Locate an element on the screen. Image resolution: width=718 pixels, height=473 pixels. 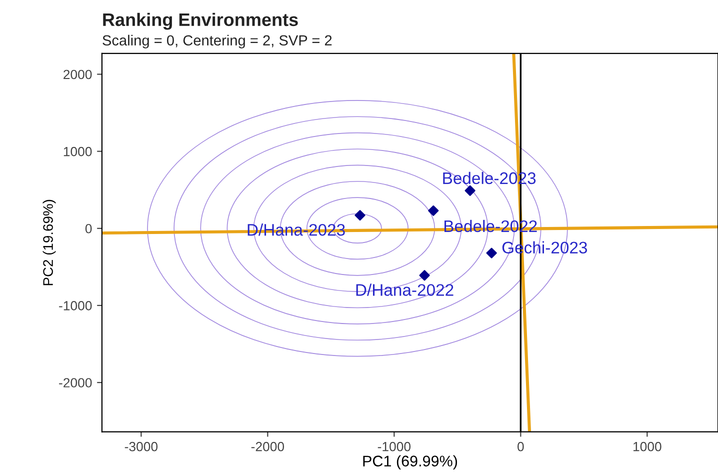
y-tick-label: -2000 is located at coordinates (75, 383).